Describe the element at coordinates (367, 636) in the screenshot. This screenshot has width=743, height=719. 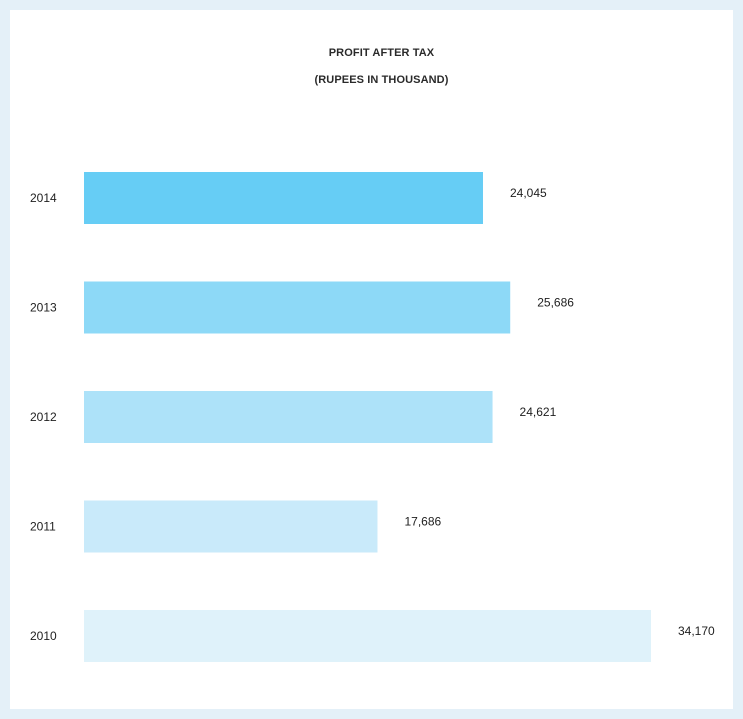
I see `bar-2010` at that location.